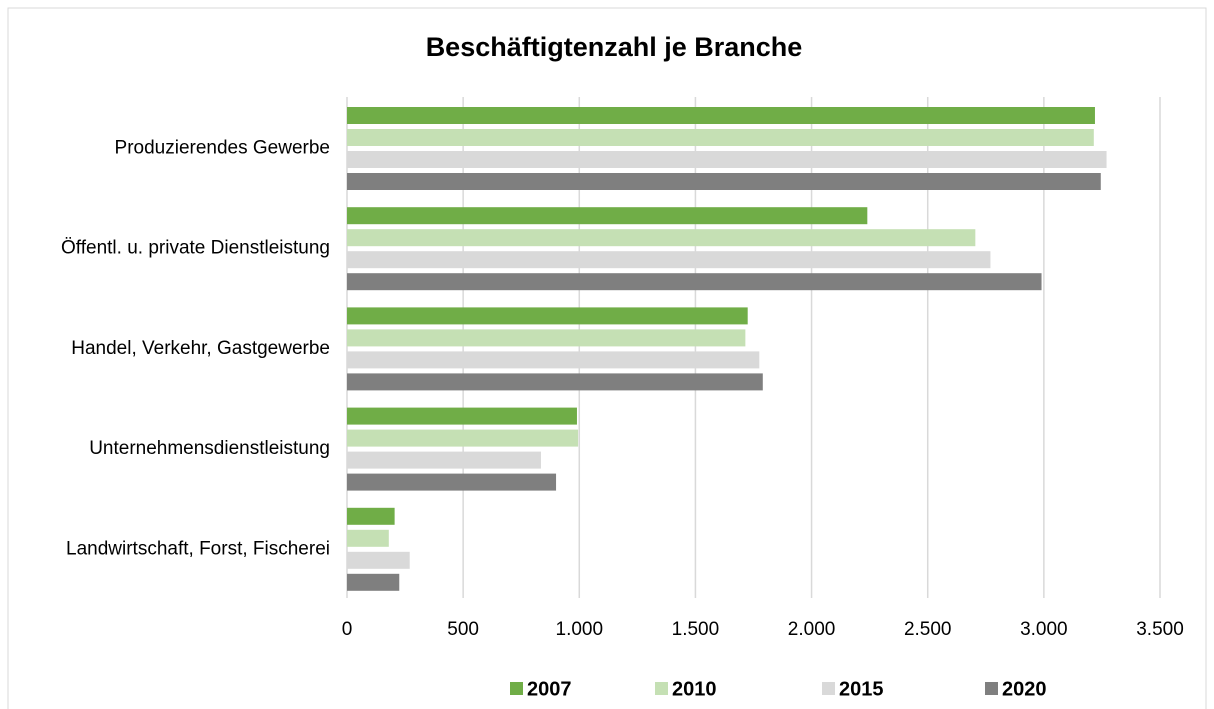 The image size is (1214, 709). Describe the element at coordinates (580, 629) in the screenshot. I see `x-tick-label: 1.000` at that location.